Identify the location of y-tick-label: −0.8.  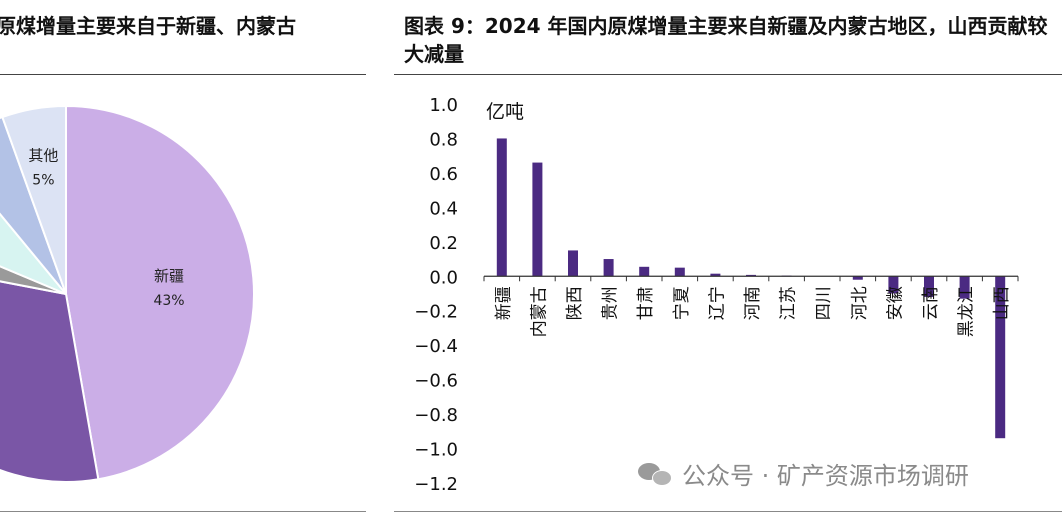
(436, 415).